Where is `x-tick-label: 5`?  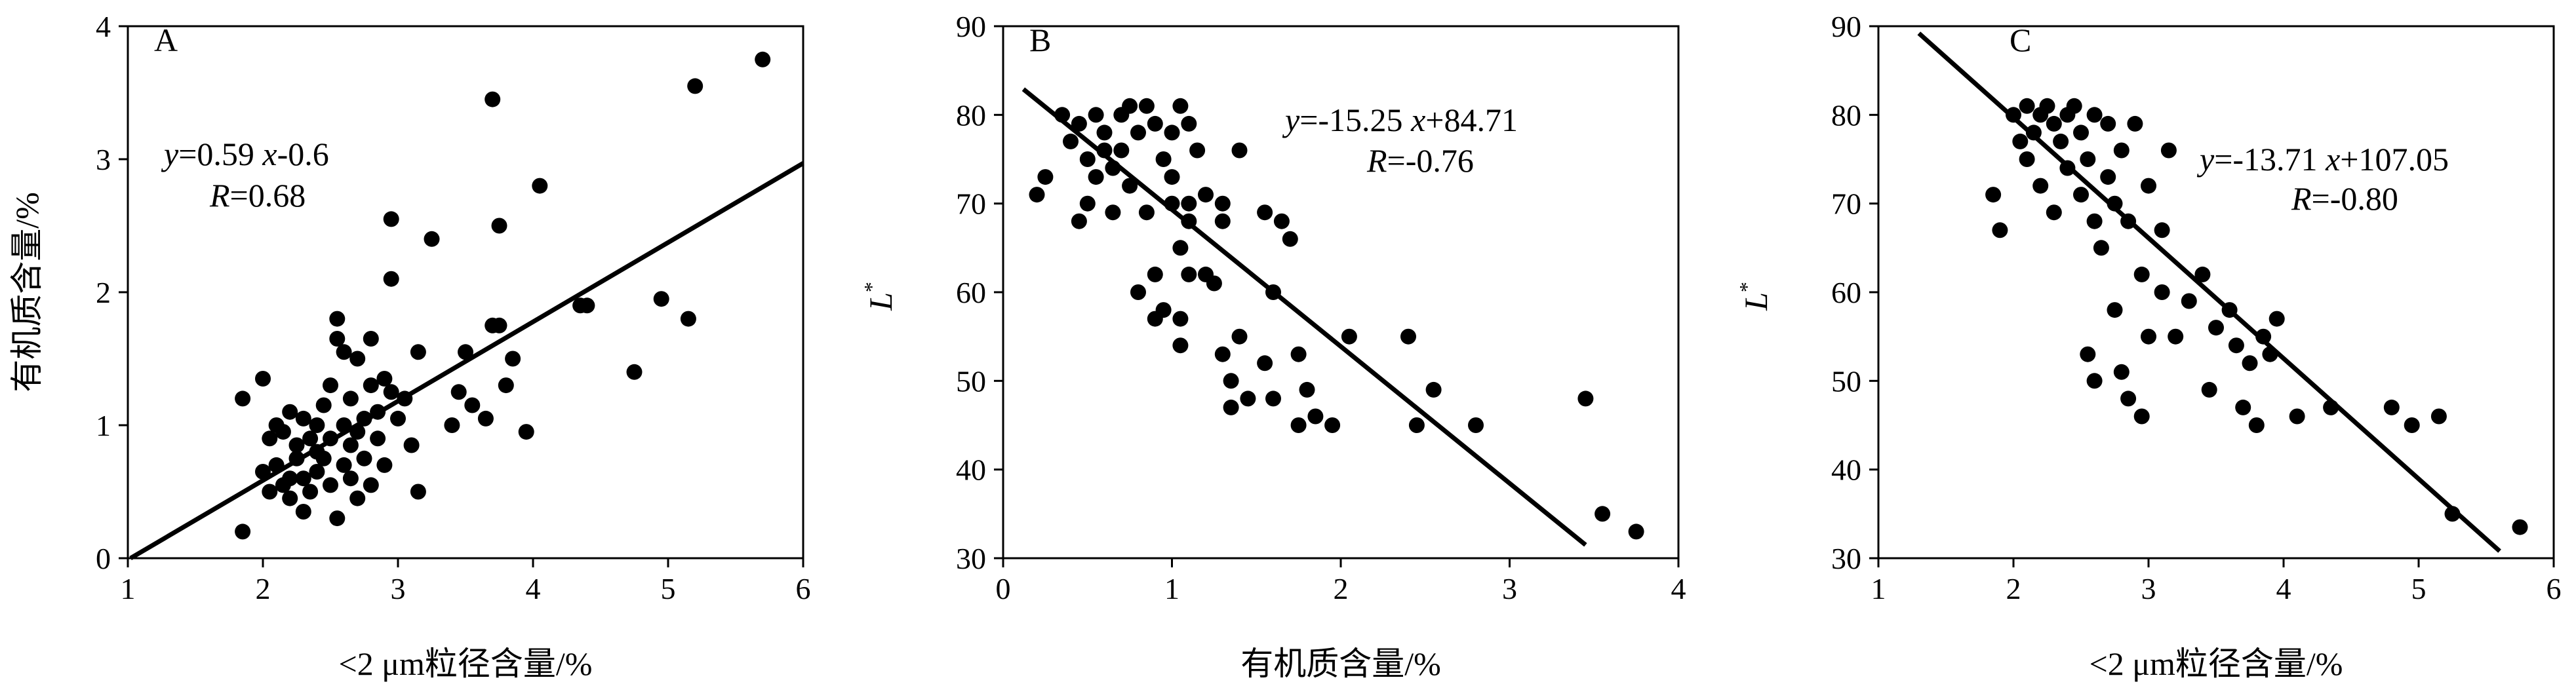 x-tick-label: 5 is located at coordinates (668, 588).